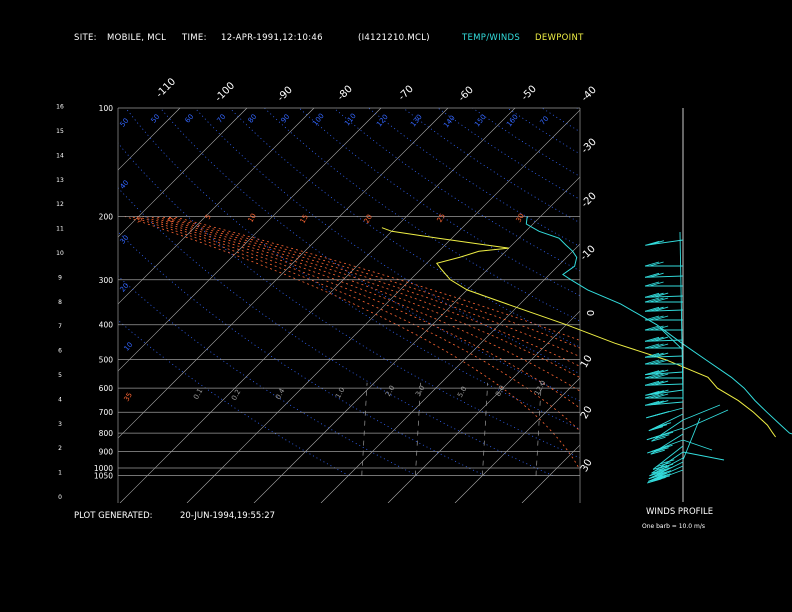 This screenshot has height=612, width=792. What do you see at coordinates (589, 146) in the screenshot?
I see `isotherm-label: -30` at bounding box center [589, 146].